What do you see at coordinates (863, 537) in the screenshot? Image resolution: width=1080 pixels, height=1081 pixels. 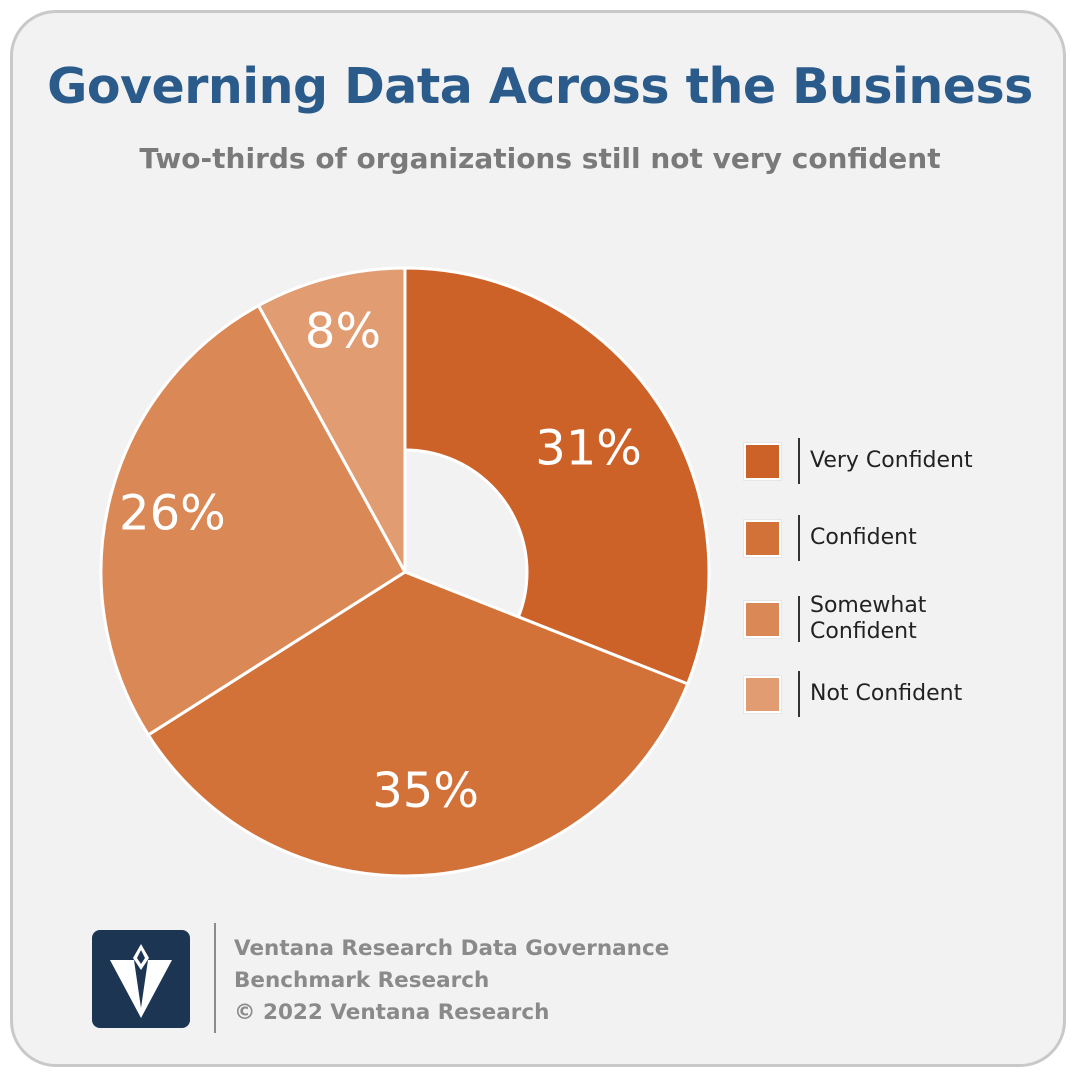 I see `legend-label: Confident` at bounding box center [863, 537].